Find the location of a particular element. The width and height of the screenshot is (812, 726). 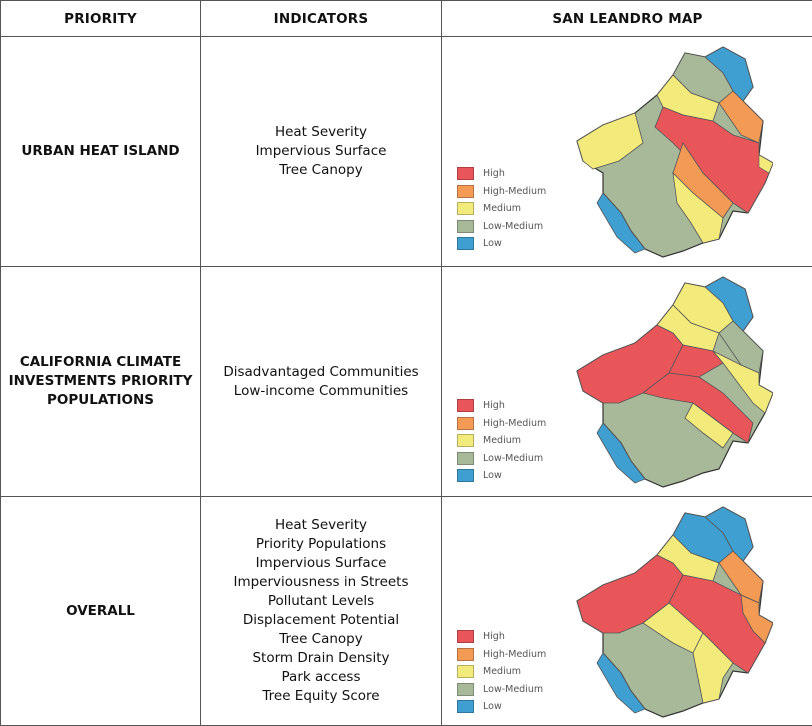

header-row: PRIORITY INDICATORS SAN LEANDRO MAP is located at coordinates (406, 19).